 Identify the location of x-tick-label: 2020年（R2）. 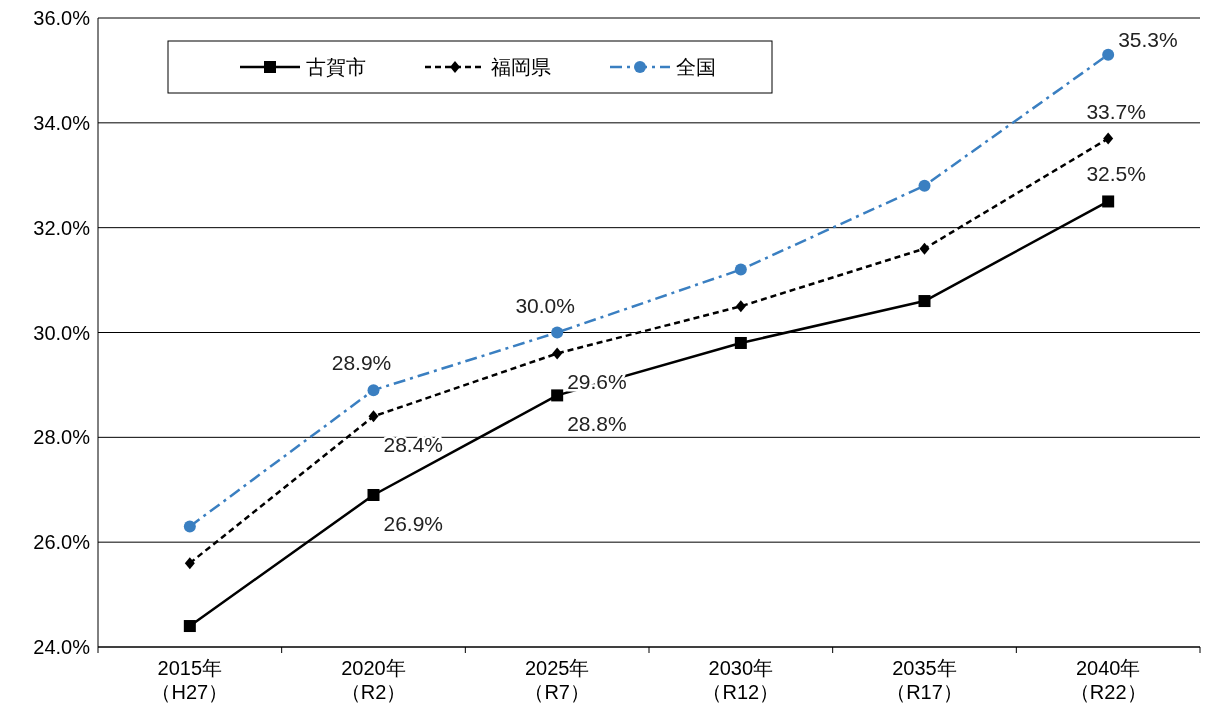
(373, 680).